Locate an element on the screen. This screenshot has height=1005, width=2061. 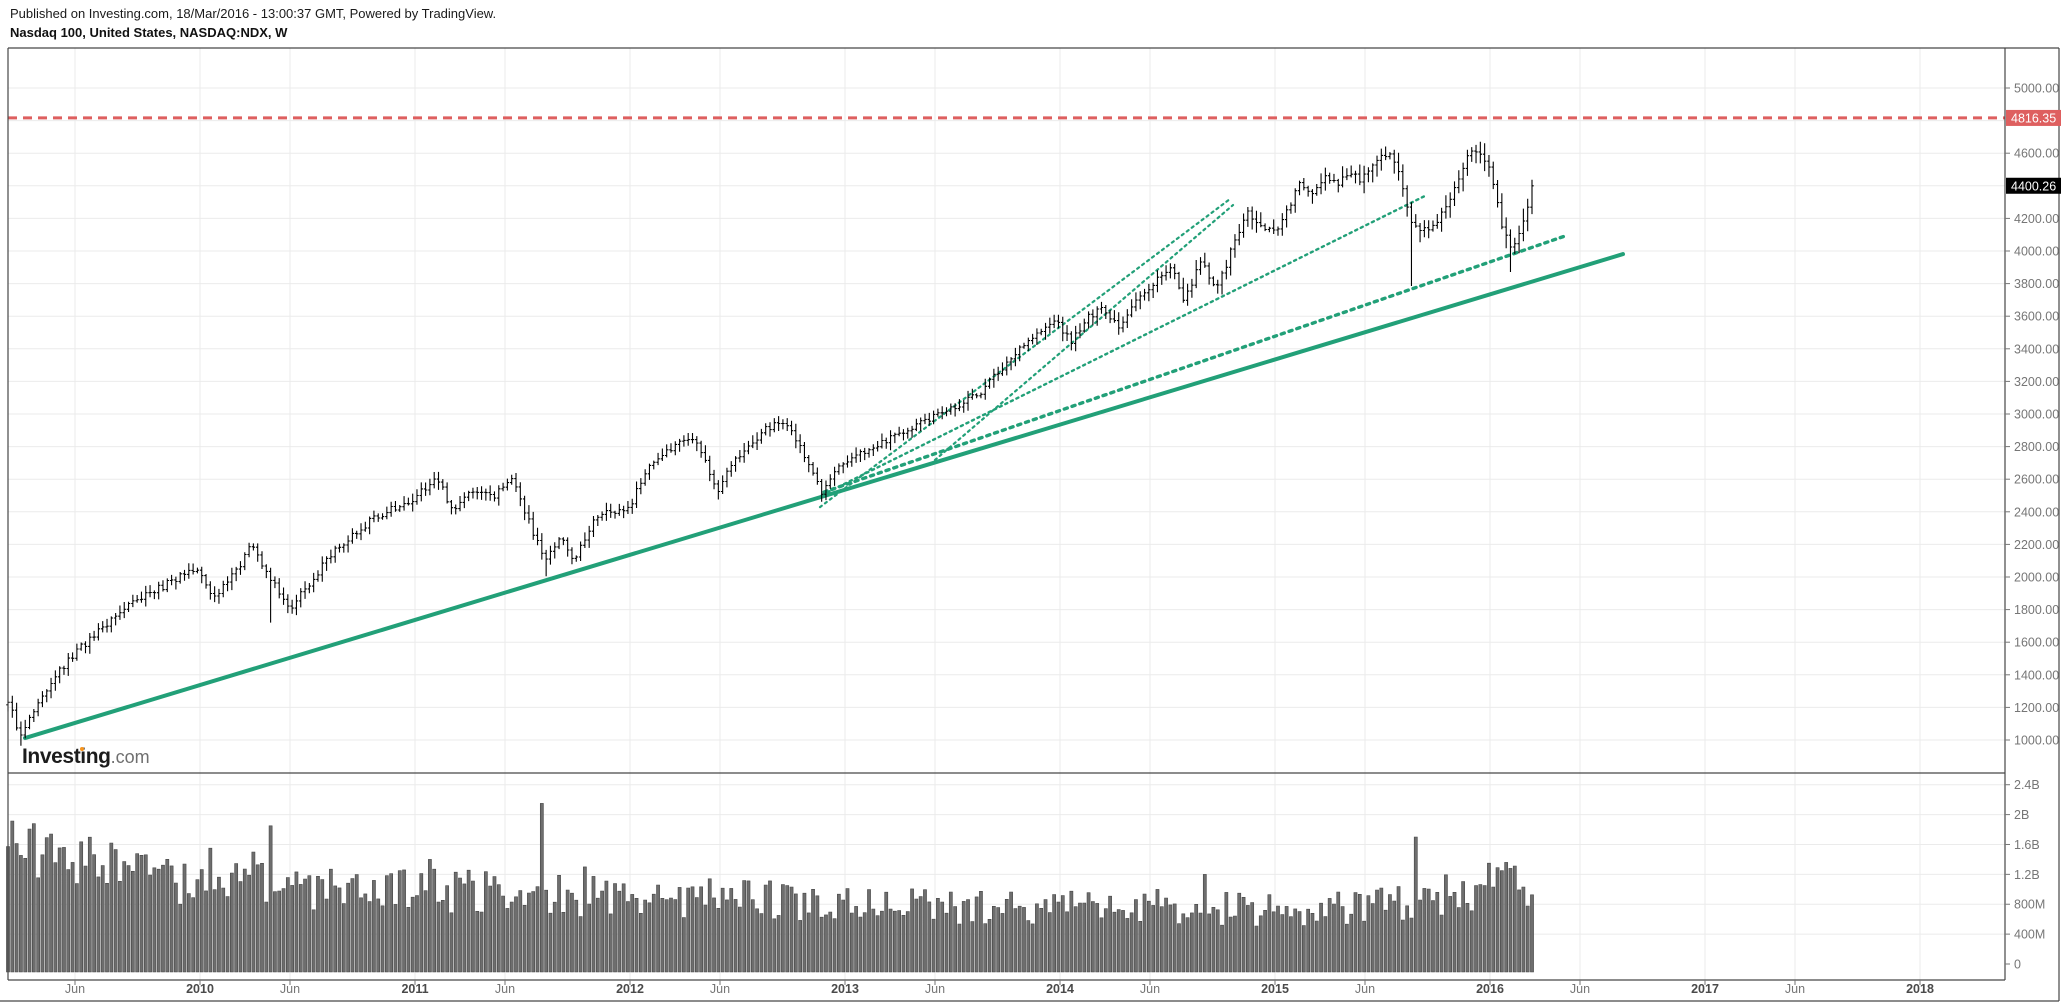
volume-bars-series is located at coordinates (770, 888).